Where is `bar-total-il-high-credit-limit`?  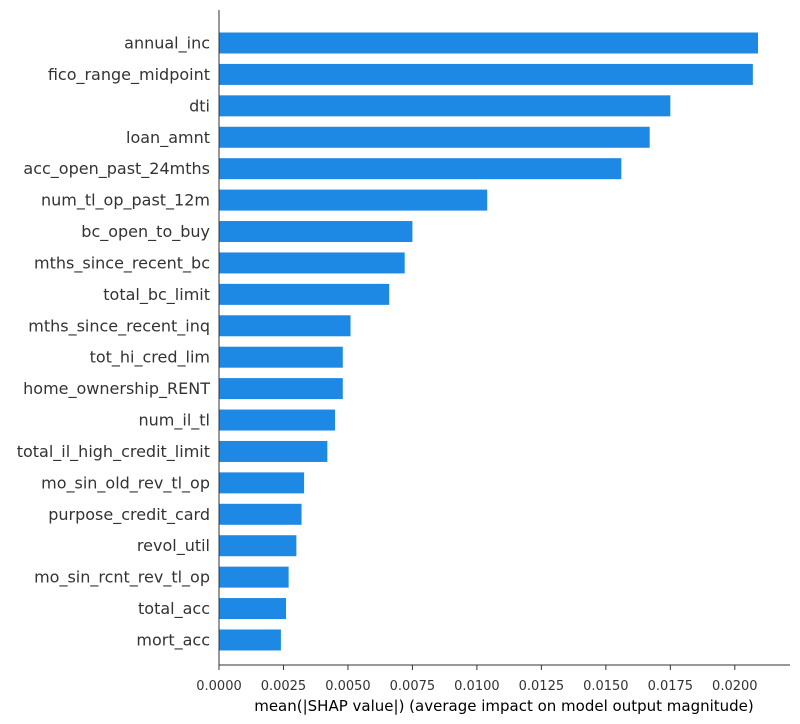 bar-total-il-high-credit-limit is located at coordinates (273, 451).